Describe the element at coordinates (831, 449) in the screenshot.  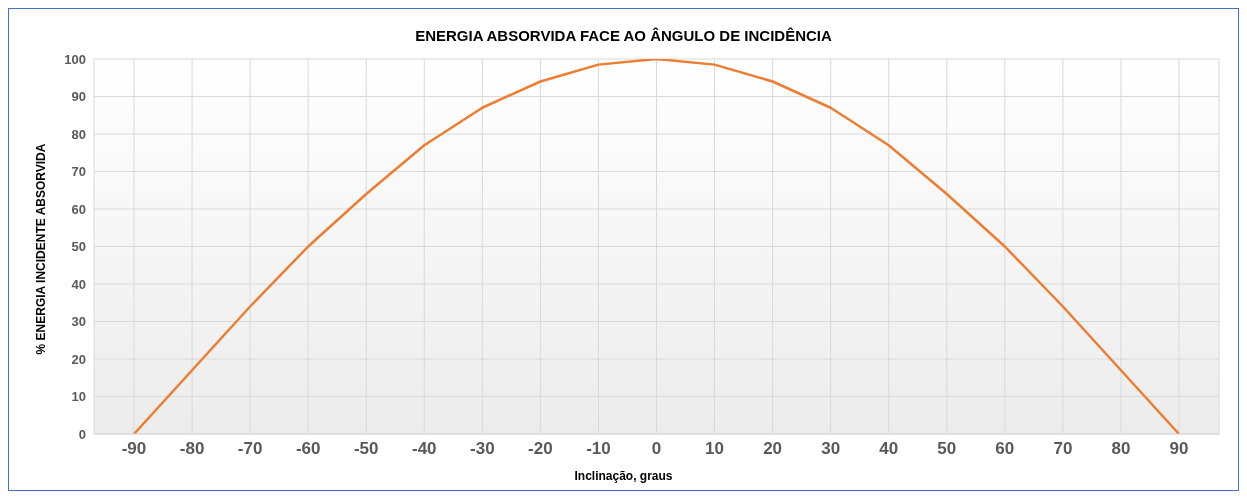
I see `x-tick-label: 30` at that location.